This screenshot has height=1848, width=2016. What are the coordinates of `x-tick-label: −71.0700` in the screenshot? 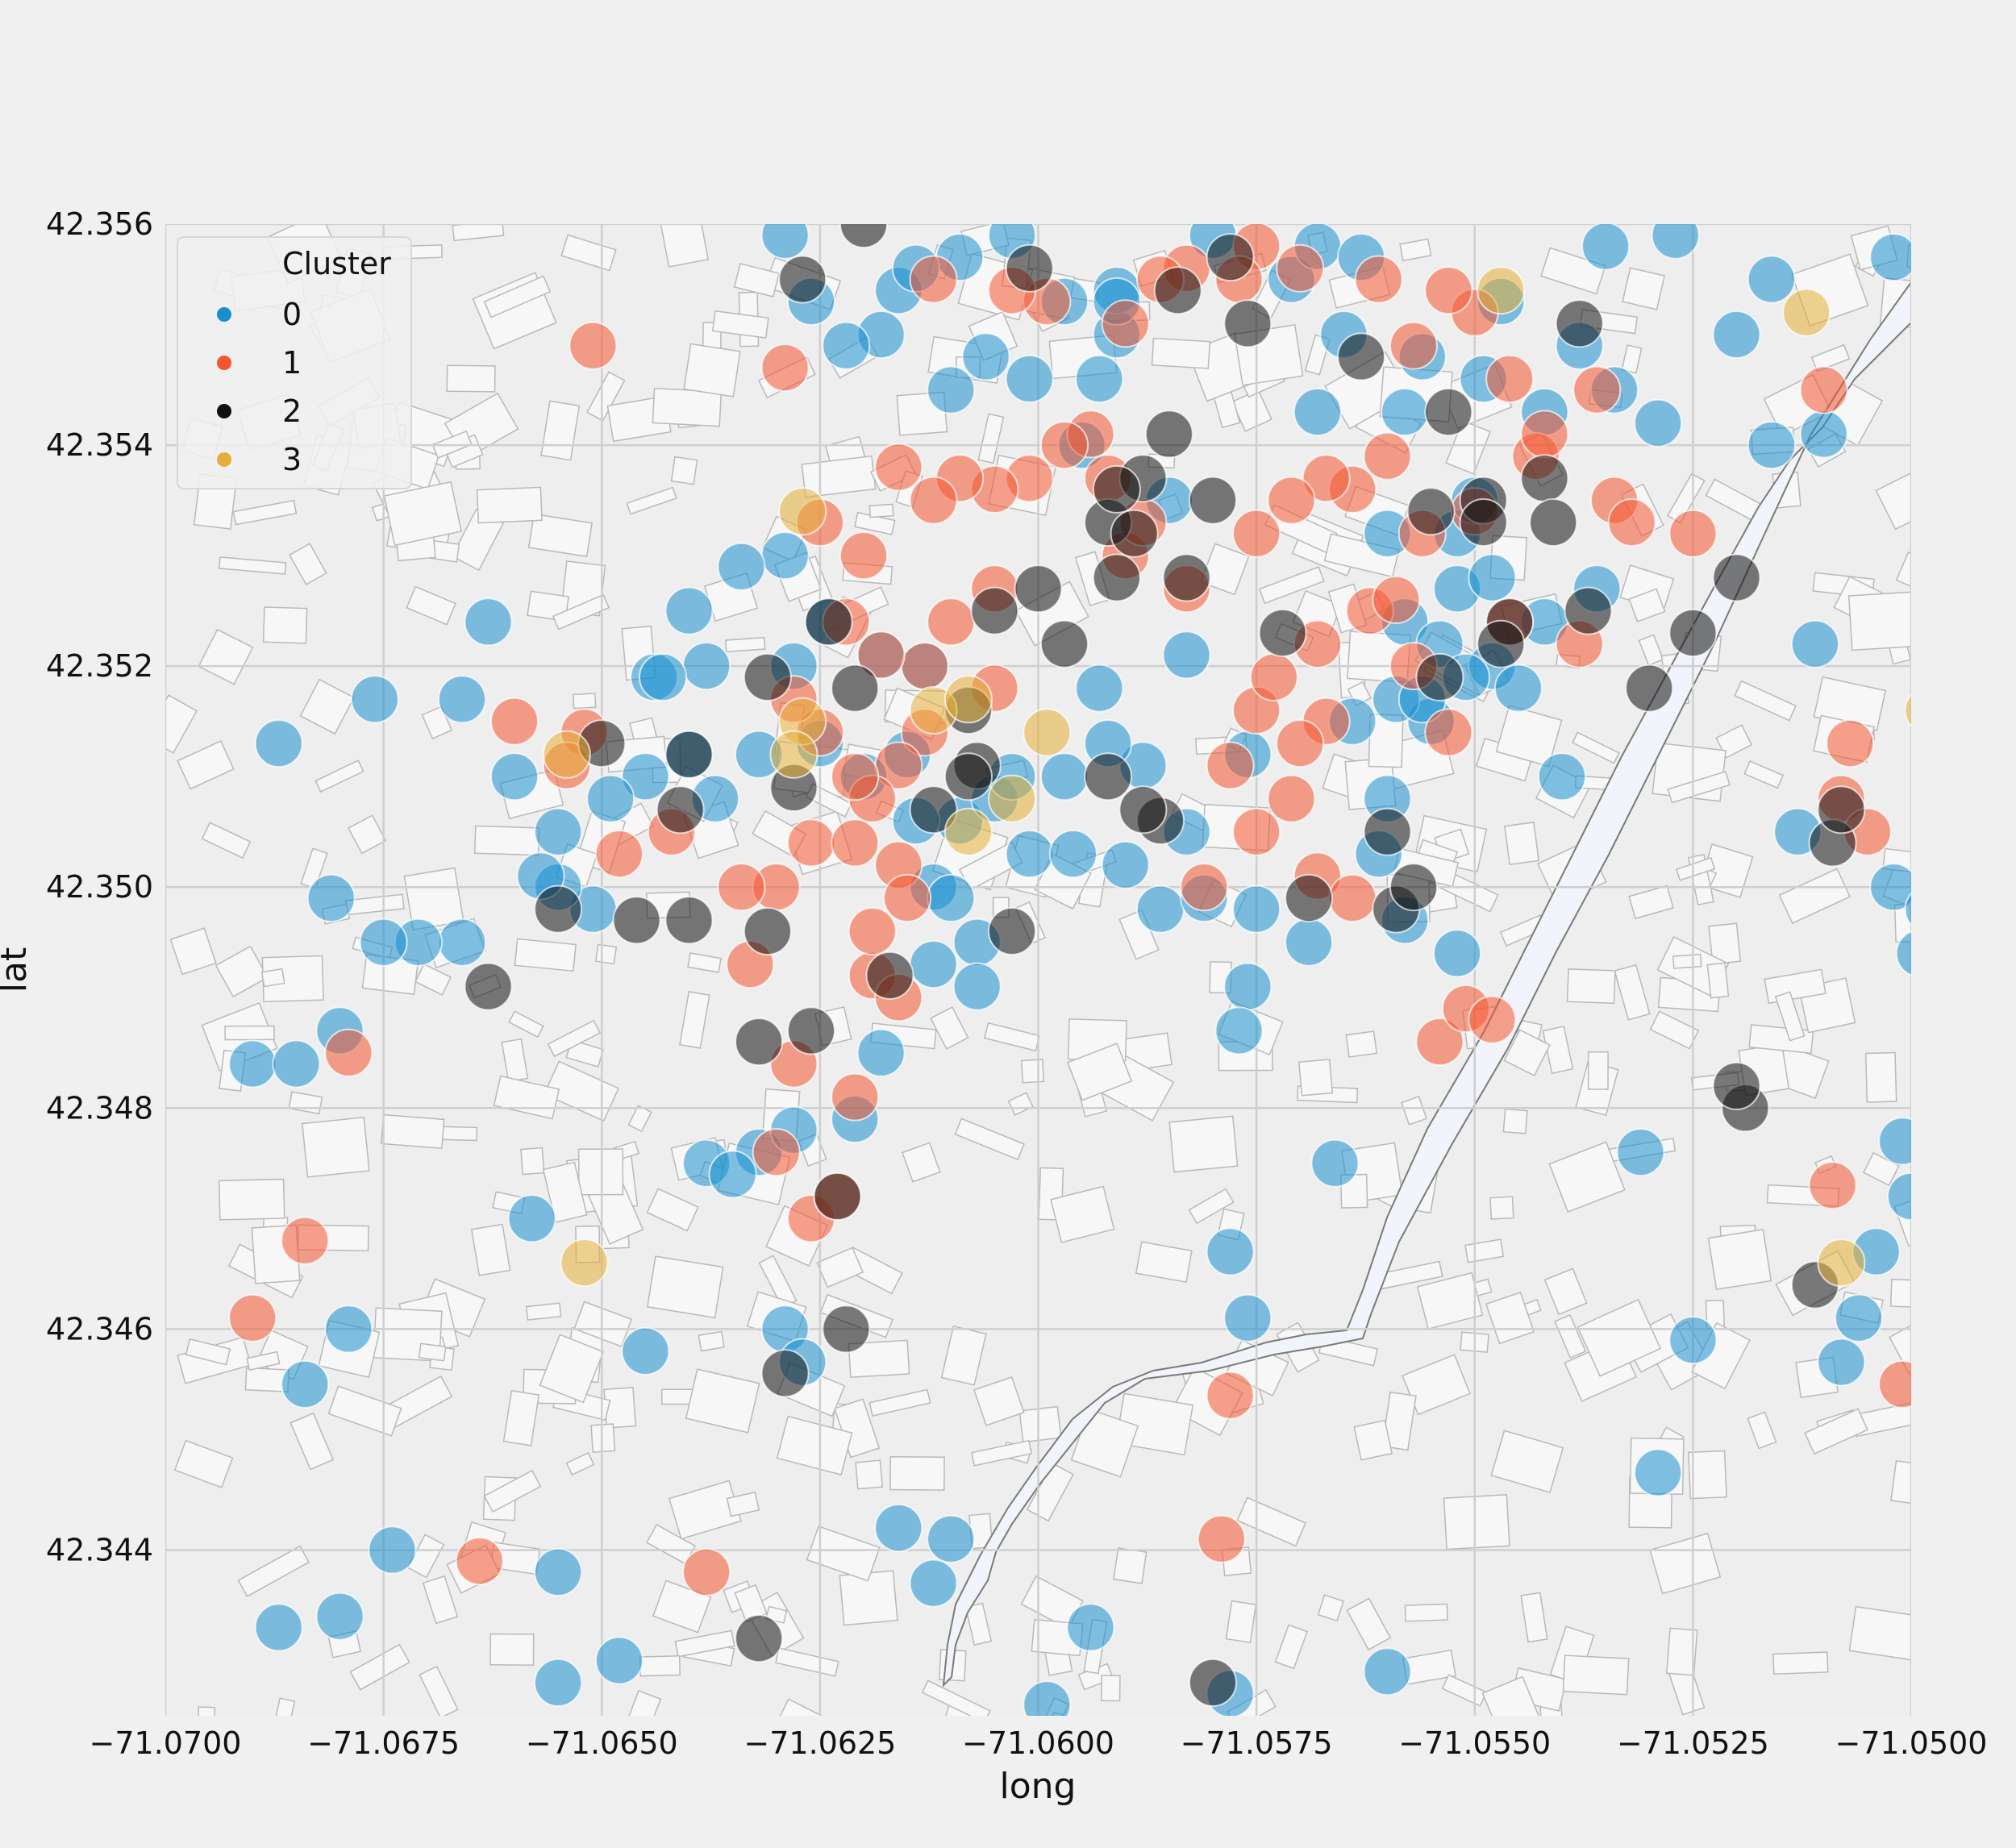 It's located at (166, 1743).